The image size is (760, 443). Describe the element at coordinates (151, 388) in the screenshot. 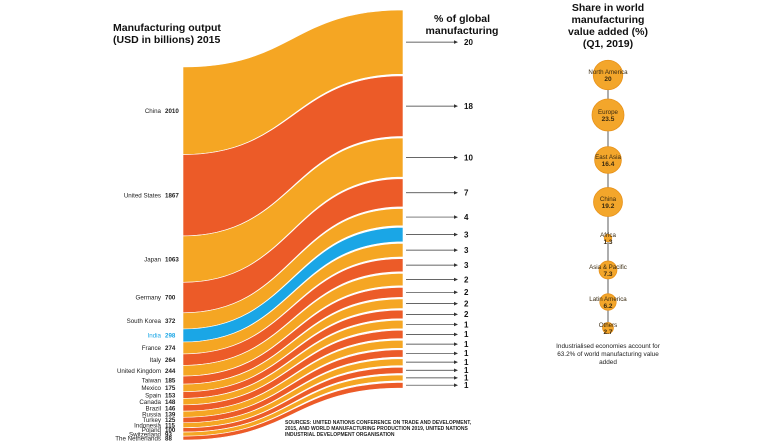

I see `country-label: Mexico` at that location.